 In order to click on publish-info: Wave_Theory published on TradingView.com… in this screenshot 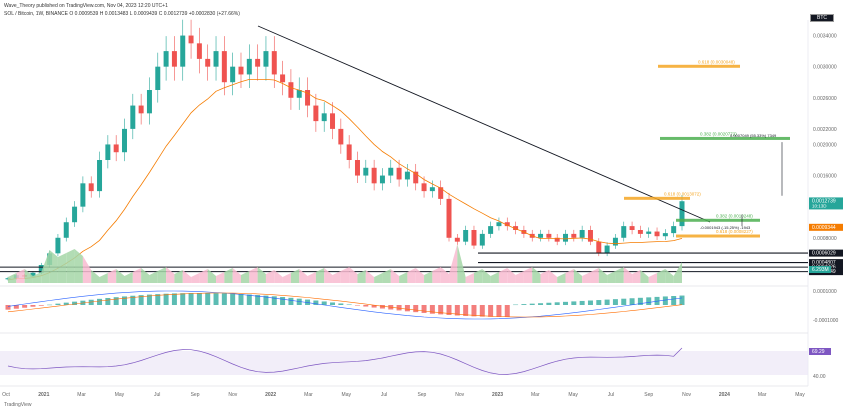, I will do `click(86, 6)`.